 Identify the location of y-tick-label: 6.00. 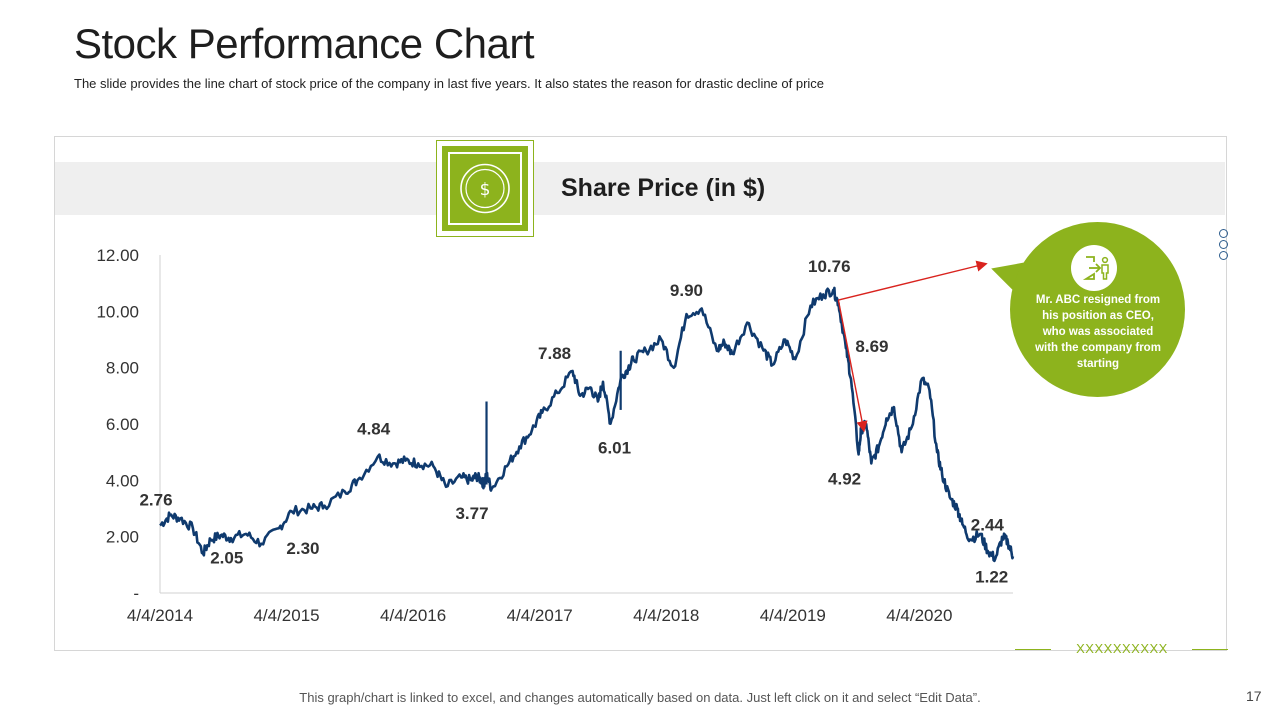
(122, 424).